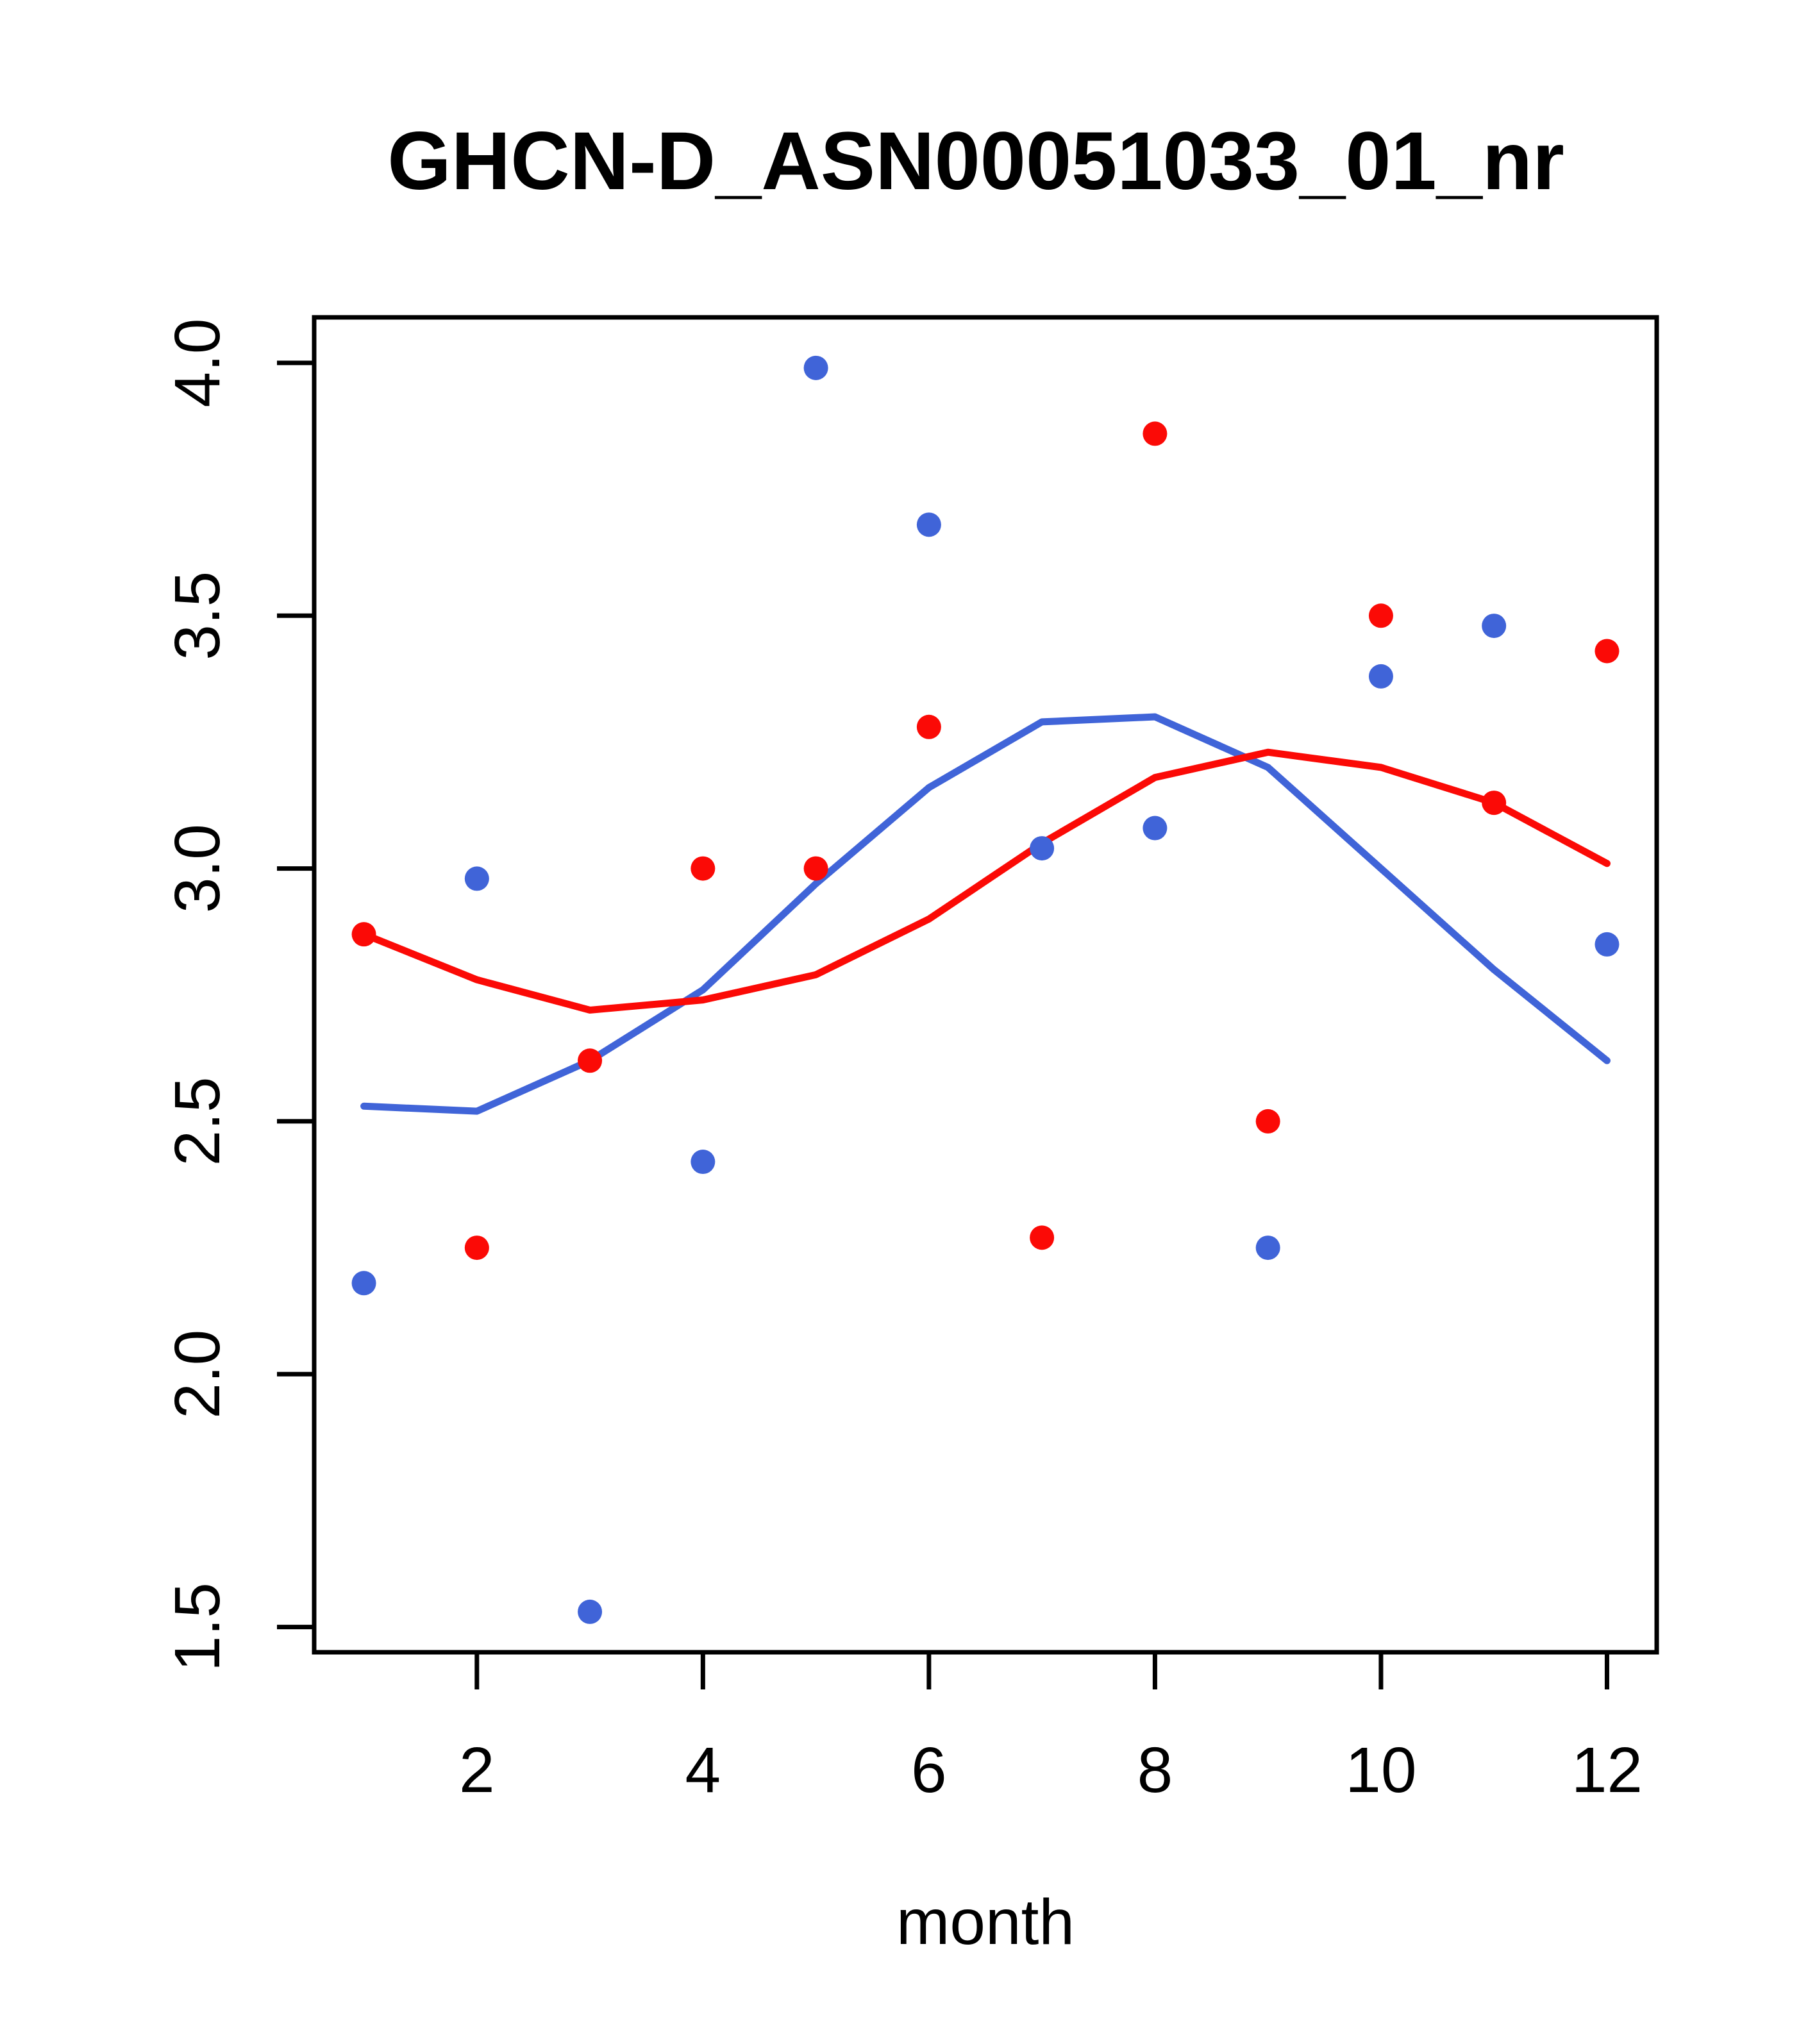  What do you see at coordinates (1043, 1237) in the screenshot?
I see `red-point-m7` at bounding box center [1043, 1237].